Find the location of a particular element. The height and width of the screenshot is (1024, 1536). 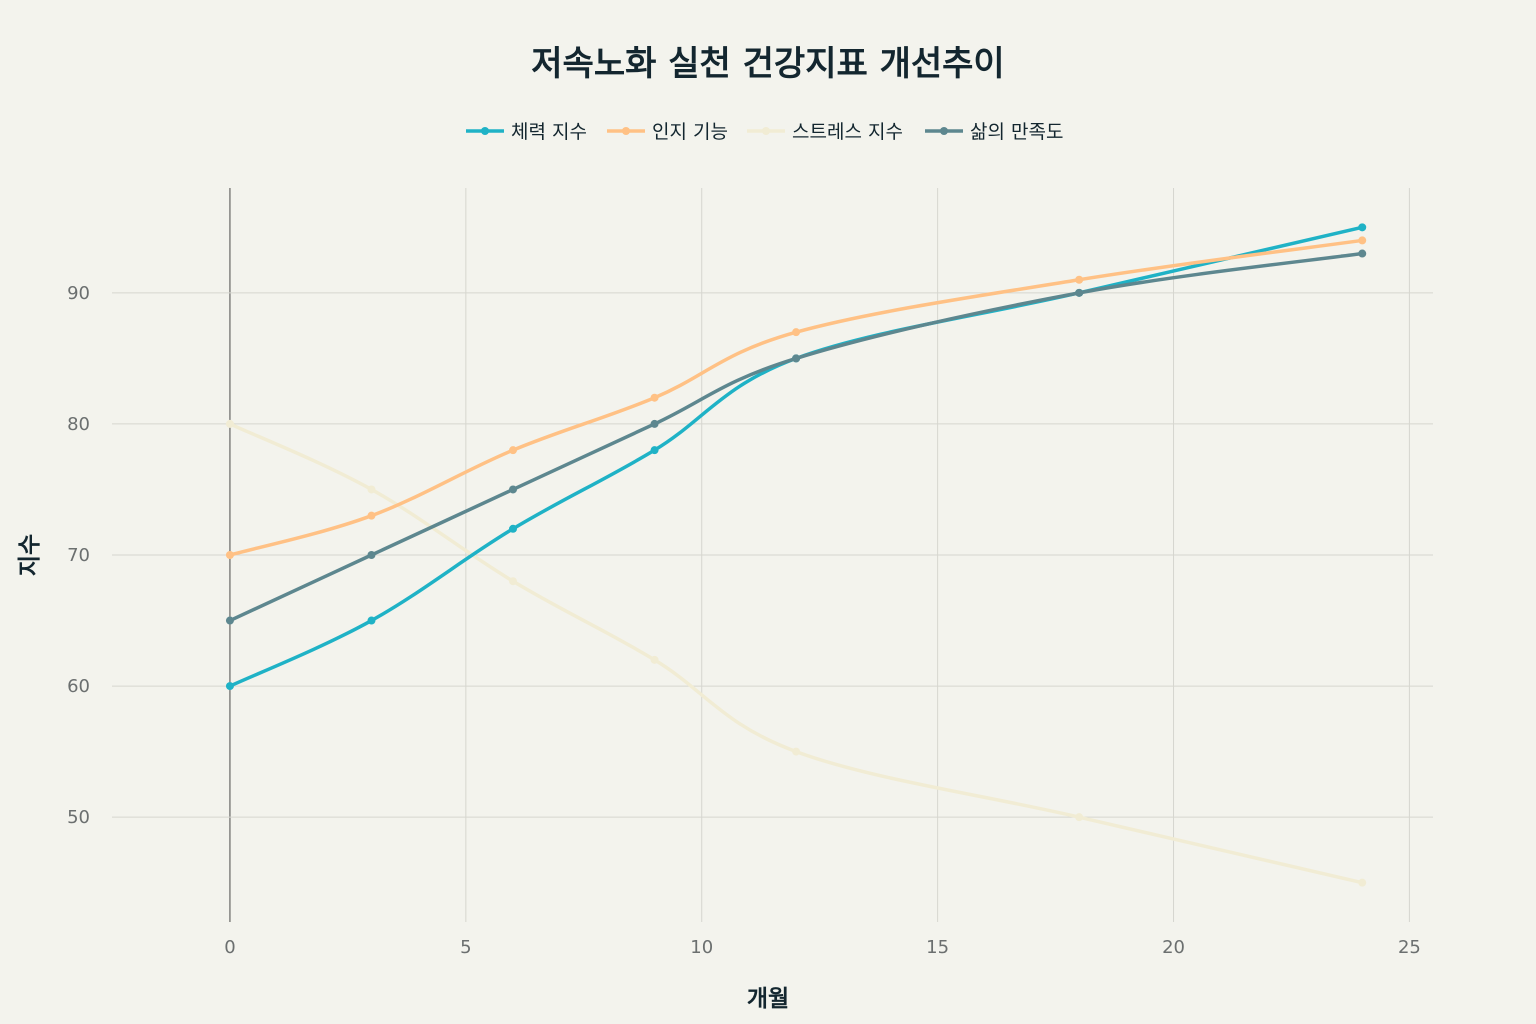

y-tick-label-1: 60 is located at coordinates (78, 686).